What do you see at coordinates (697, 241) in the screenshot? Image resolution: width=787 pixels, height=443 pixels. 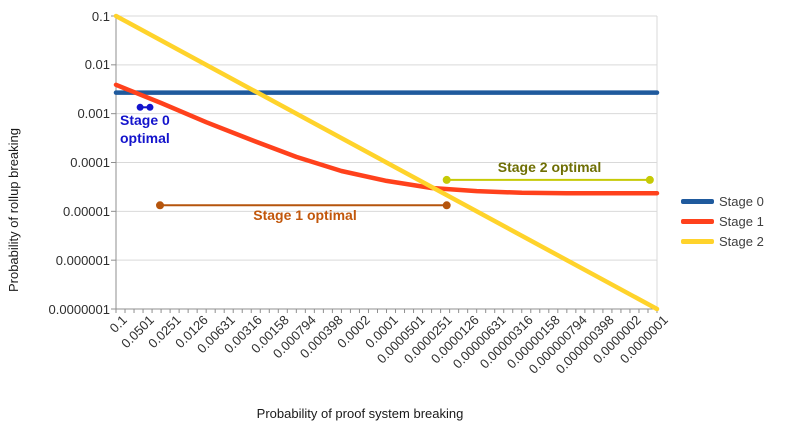 I see `legend-swatch-stage2` at bounding box center [697, 241].